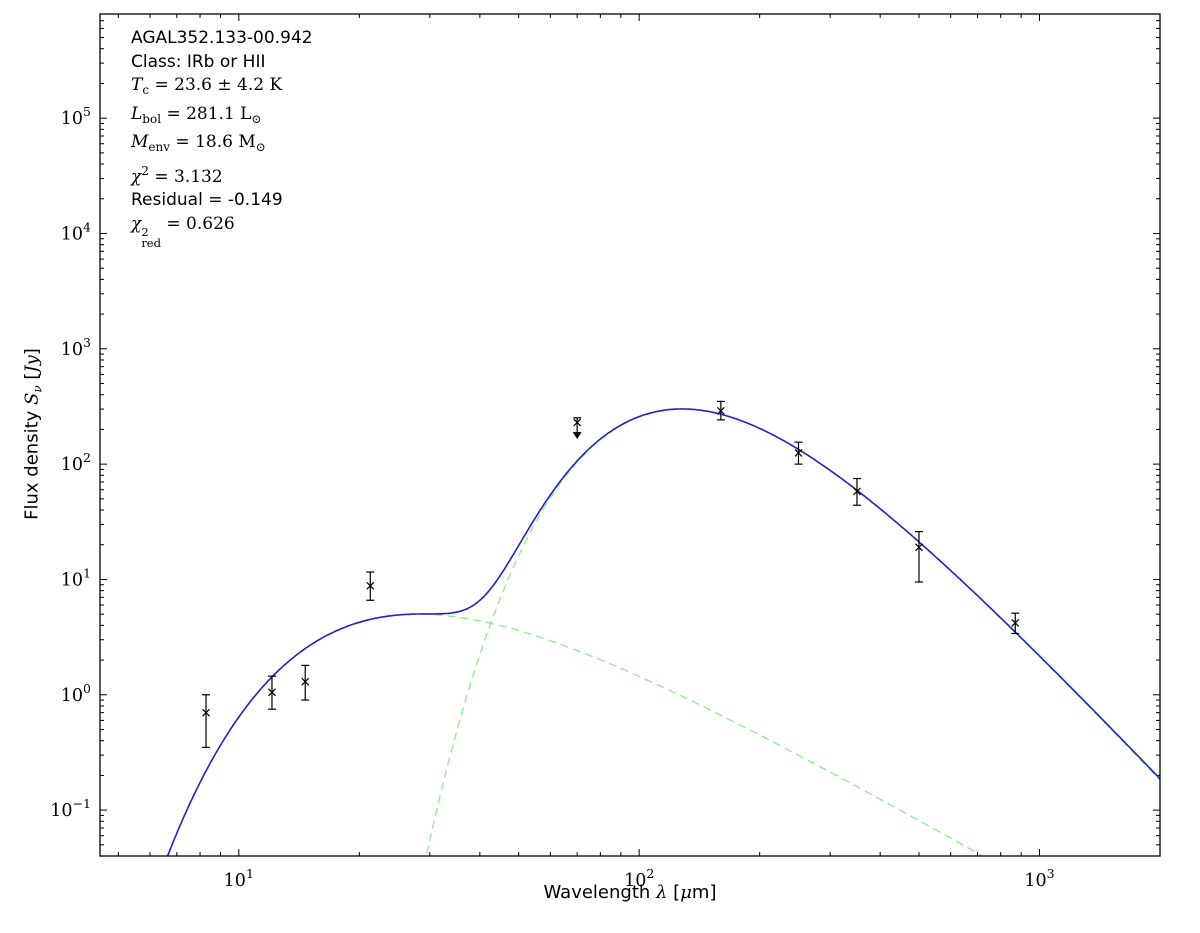  Describe the element at coordinates (206, 113) in the screenshot. I see `lbol-value: = 281.1 L` at that location.